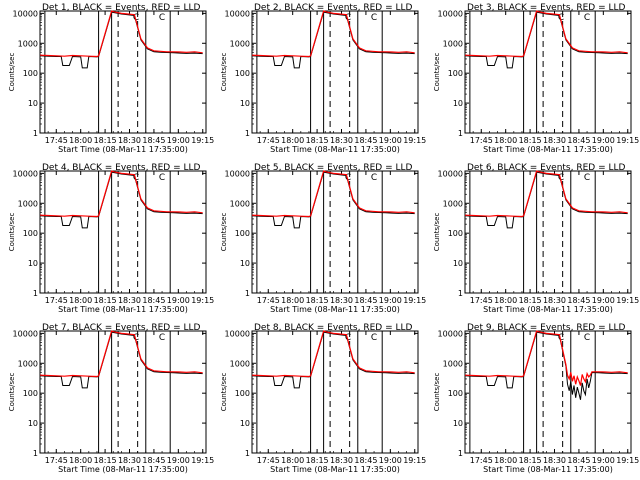 This screenshot has height=480, width=640. Describe the element at coordinates (121, 328) in the screenshot. I see `panel-title: Det 7, BLACK = Events, RED = LLD` at that location.